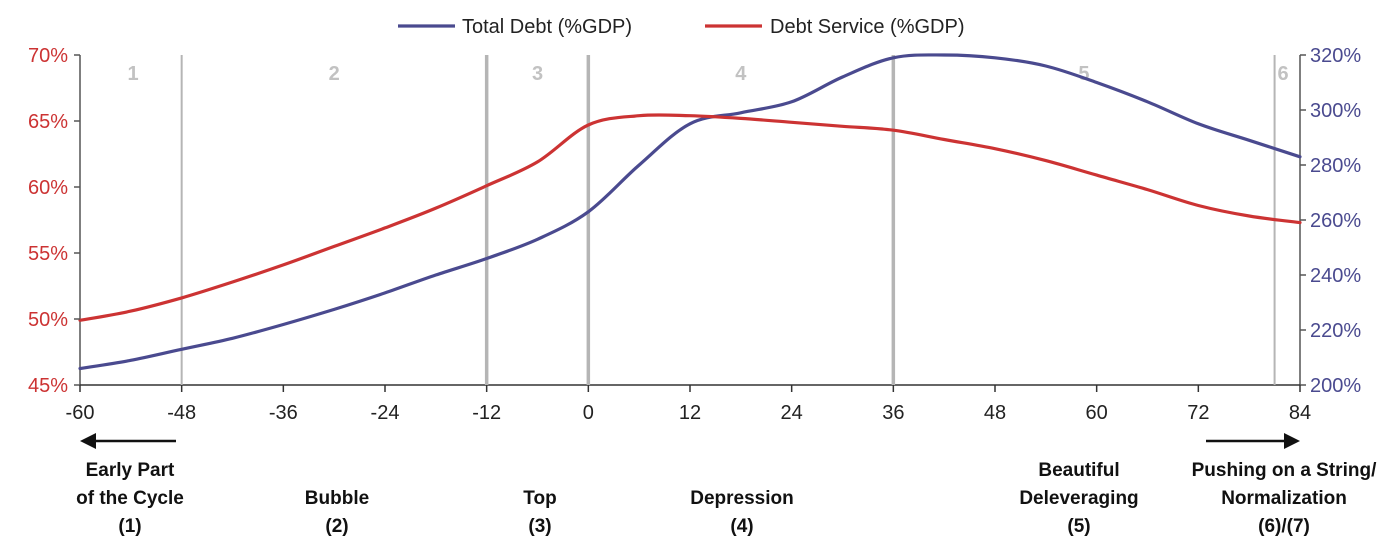 This screenshot has height=555, width=1396. What do you see at coordinates (1097, 413) in the screenshot?
I see `x-tick-label: 60` at bounding box center [1097, 413].